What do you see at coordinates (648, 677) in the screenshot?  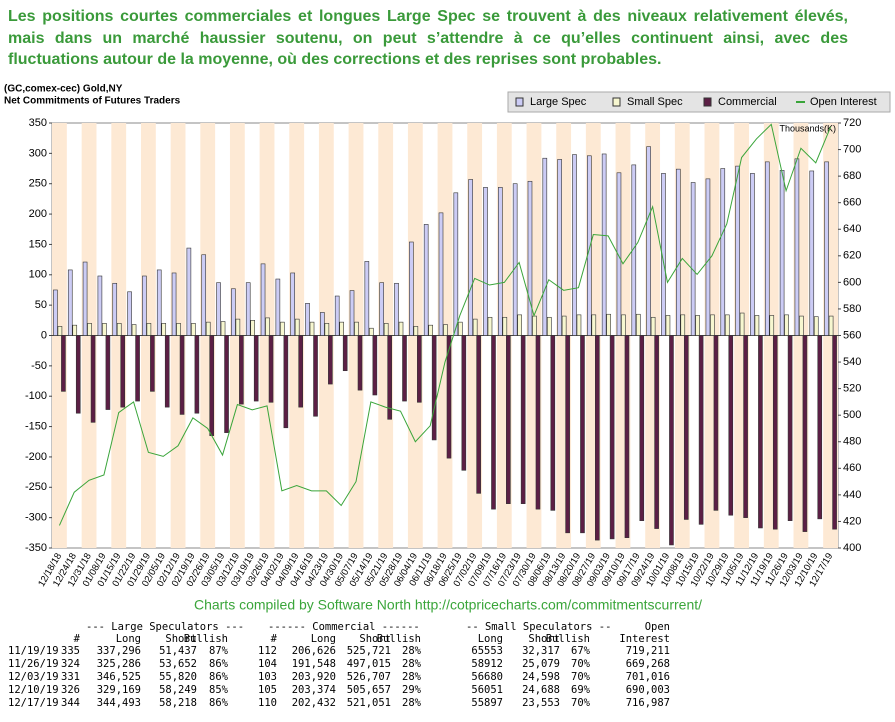 I see `table-cell: 701,016` at bounding box center [648, 677].